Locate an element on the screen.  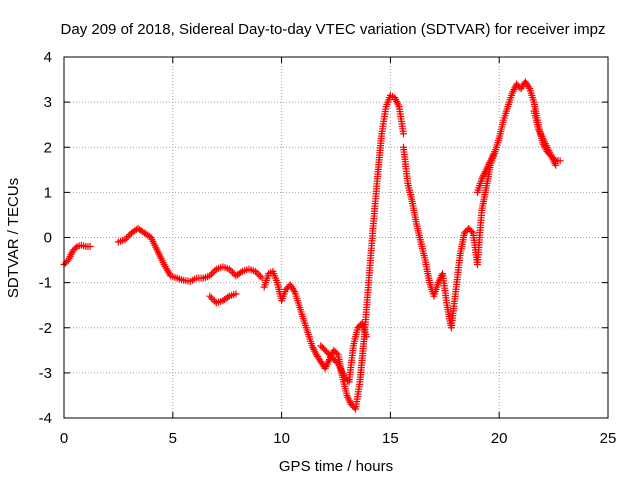
y-tick-label: 4 is located at coordinates (48, 57).